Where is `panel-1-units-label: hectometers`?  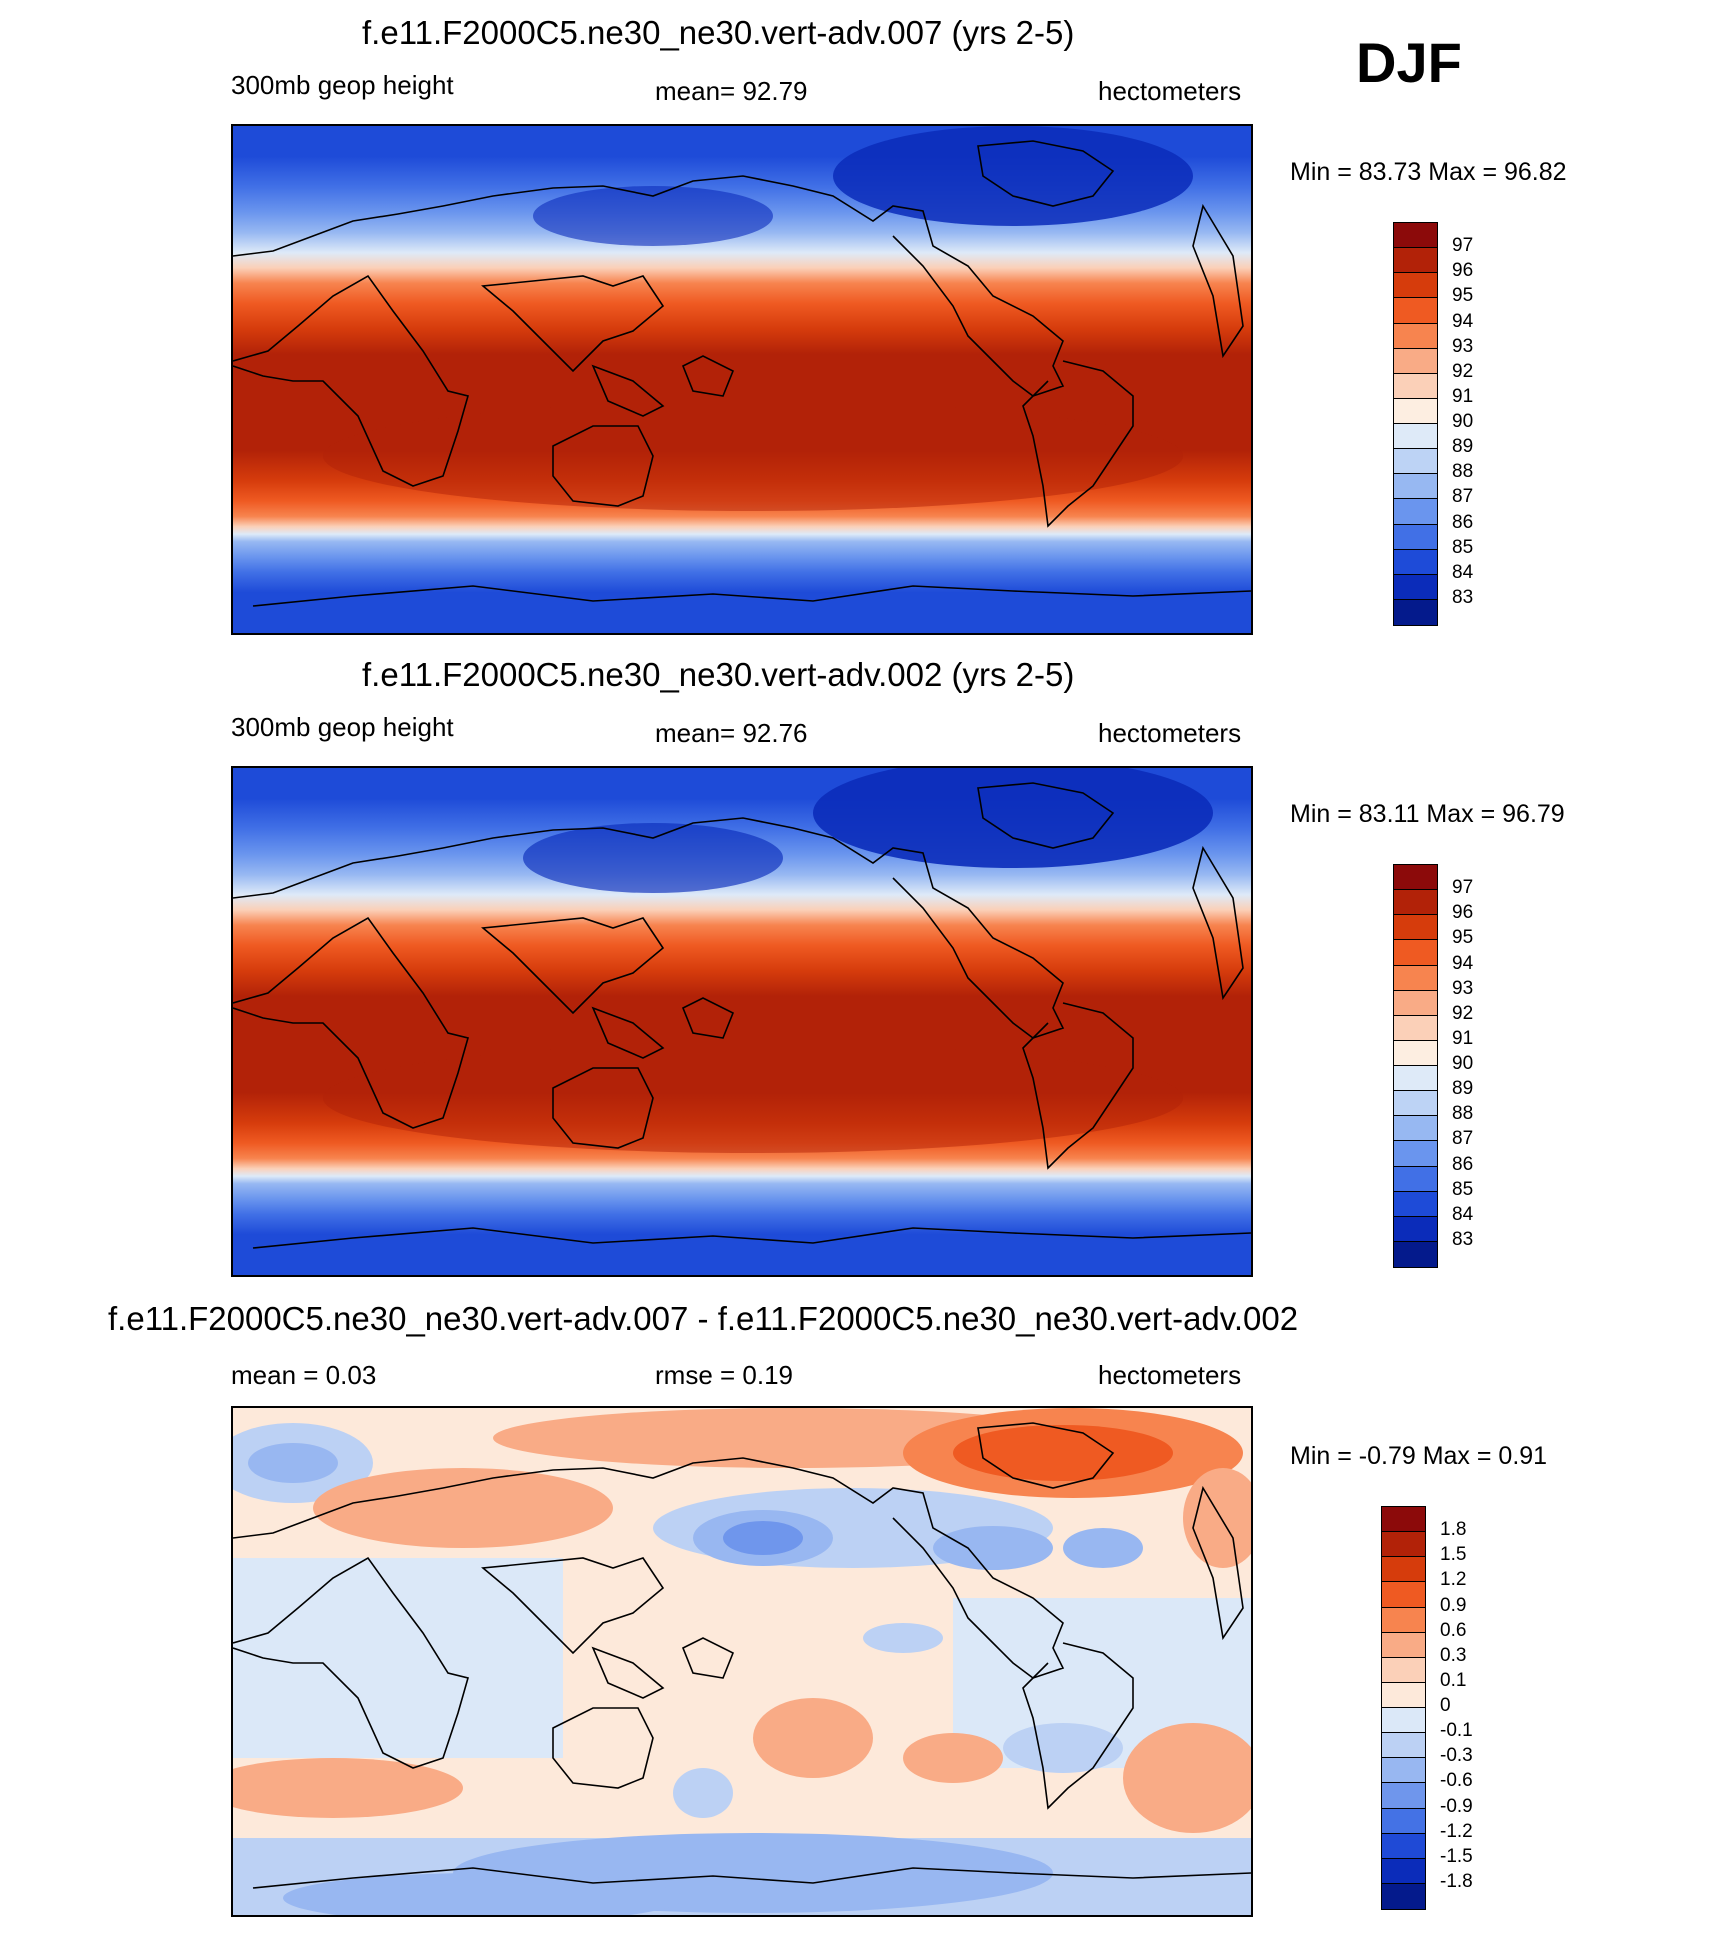 panel-1-units-label: hectometers is located at coordinates (1170, 91).